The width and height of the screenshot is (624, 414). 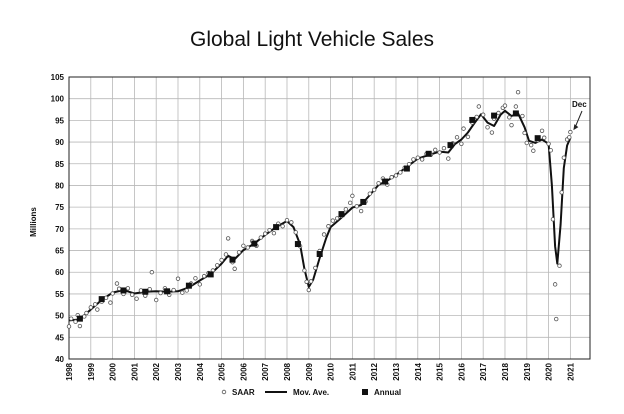 I want to click on y-tick-label: 45, so click(x=59, y=337).